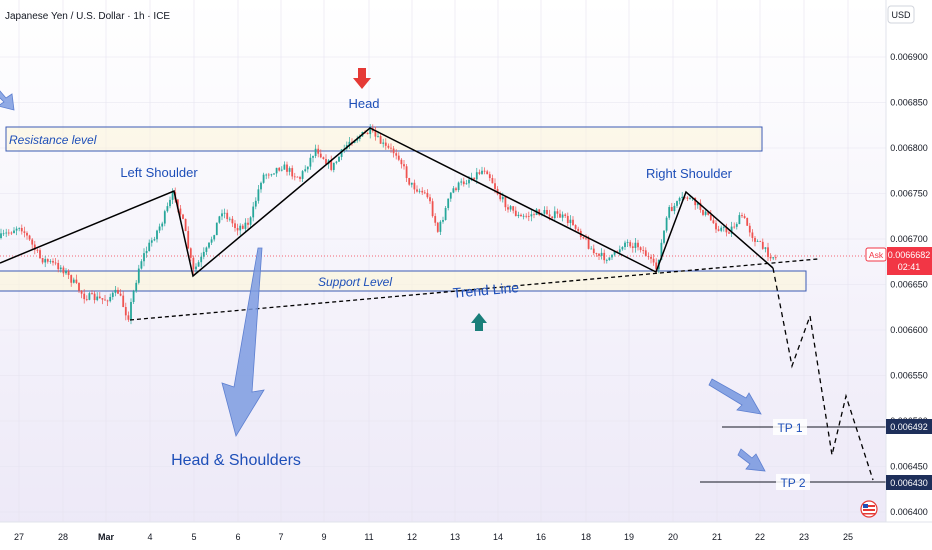 Image resolution: width=932 pixels, height=550 pixels. Describe the element at coordinates (673, 537) in the screenshot. I see `time-tick-label: 20` at that location.